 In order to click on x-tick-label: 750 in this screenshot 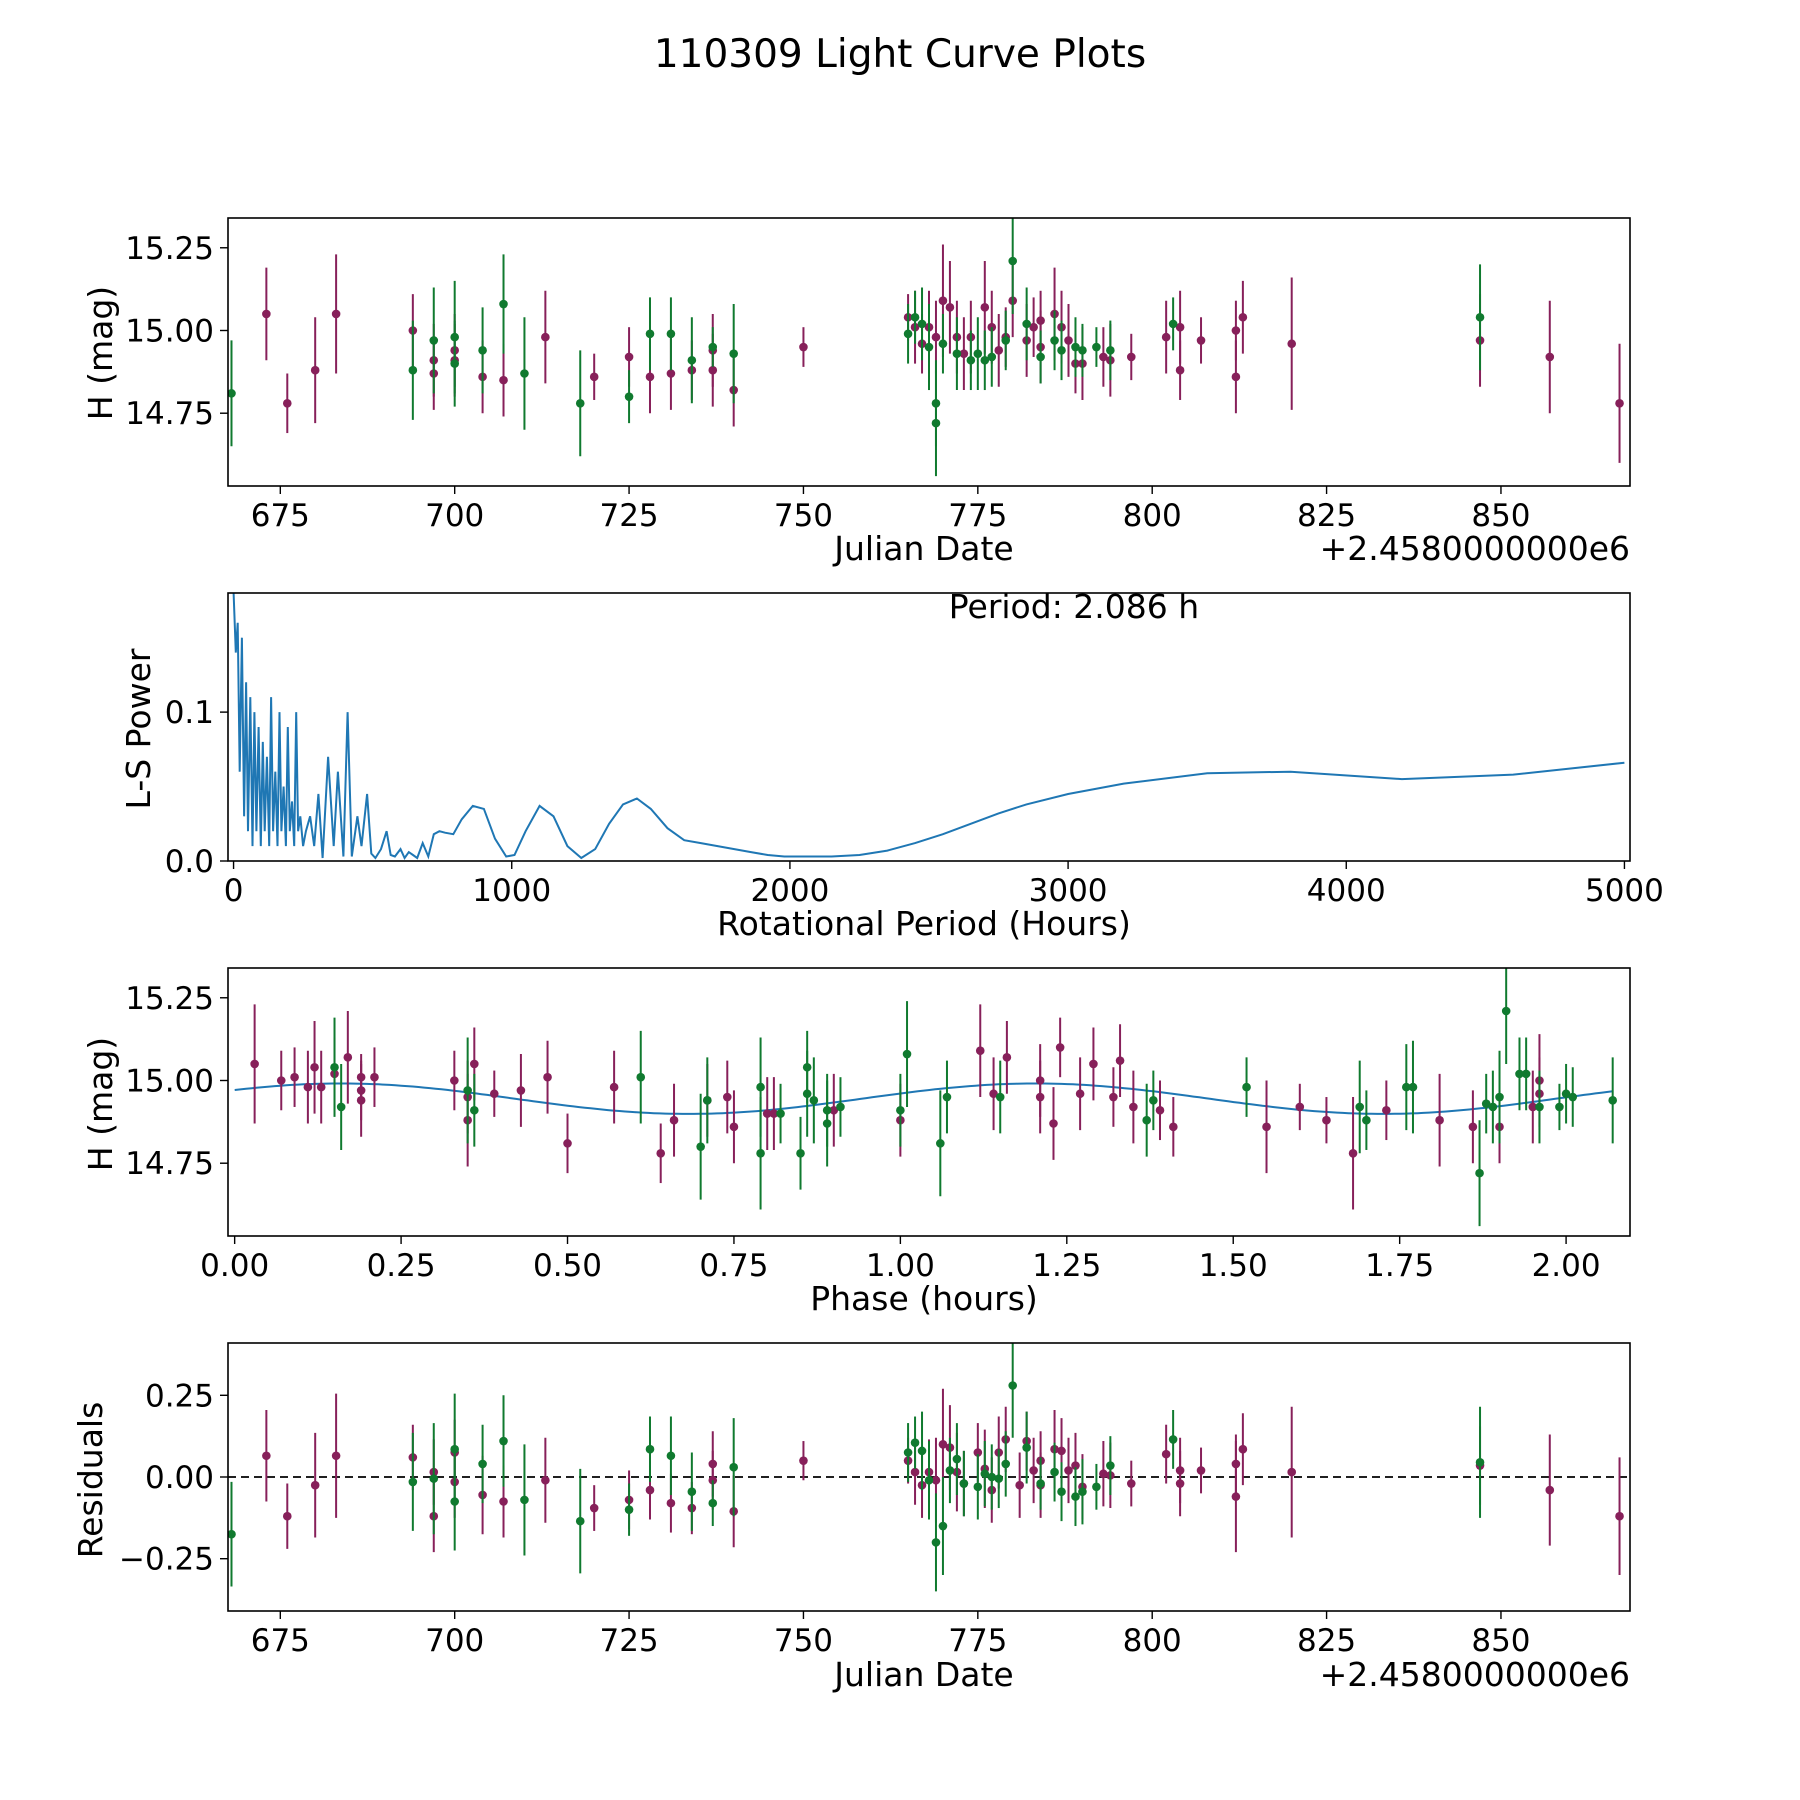, I will do `click(803, 1641)`.